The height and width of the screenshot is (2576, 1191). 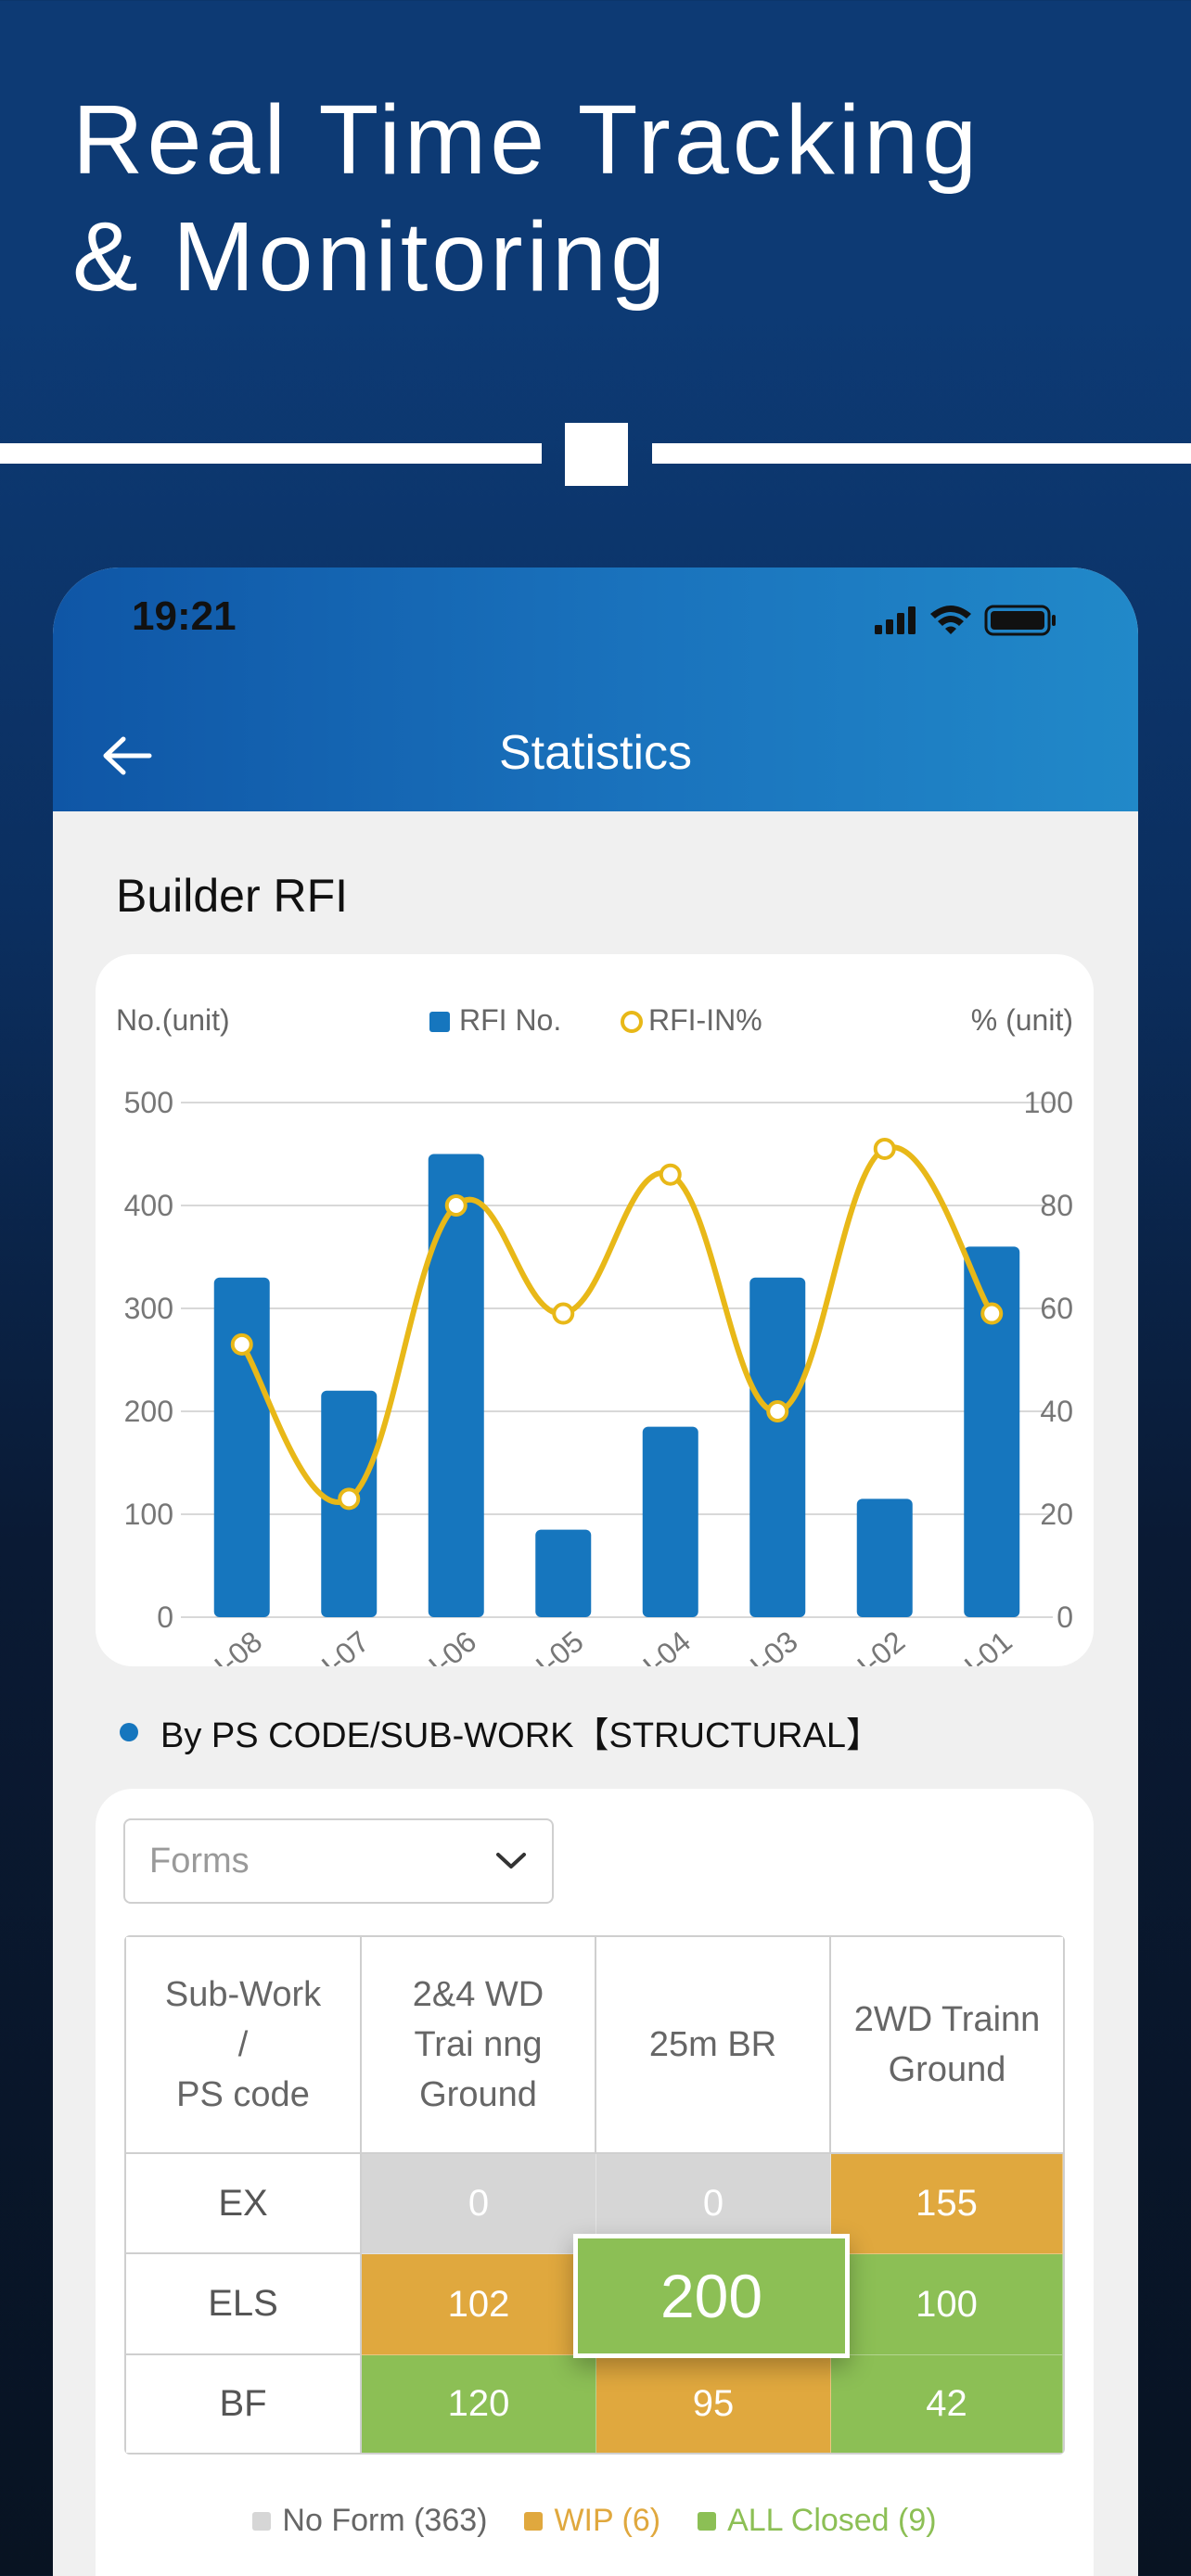 What do you see at coordinates (479, 2304) in the screenshot?
I see `table-cell: 102` at bounding box center [479, 2304].